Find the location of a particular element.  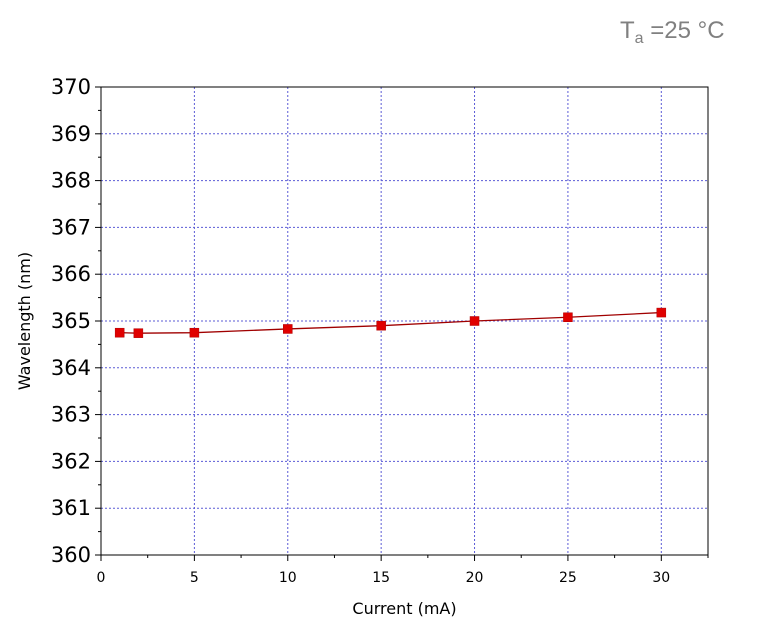

annotation-main: T is located at coordinates (627, 30).